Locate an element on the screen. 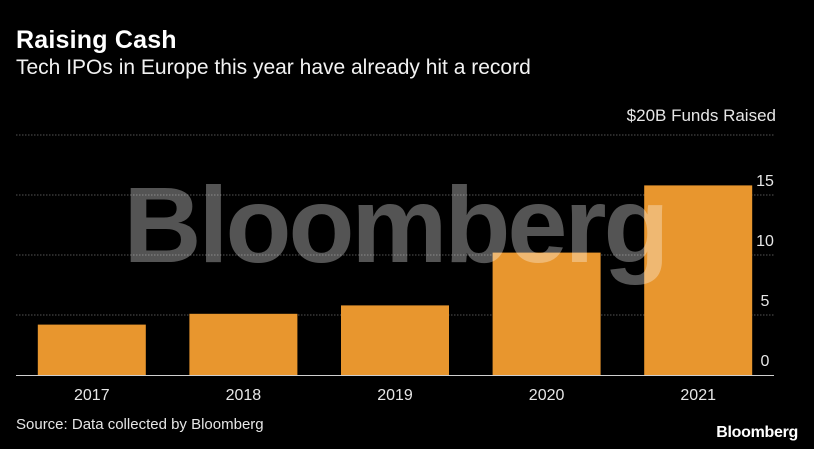 This screenshot has width=814, height=449. bar-2018 is located at coordinates (243, 344).